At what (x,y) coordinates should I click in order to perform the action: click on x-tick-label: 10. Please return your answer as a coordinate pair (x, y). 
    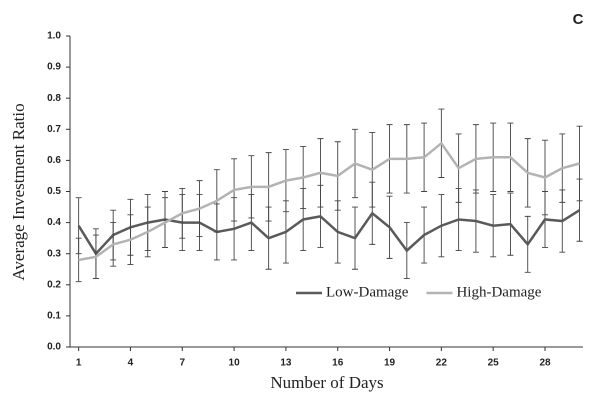
    Looking at the image, I should click on (235, 363).